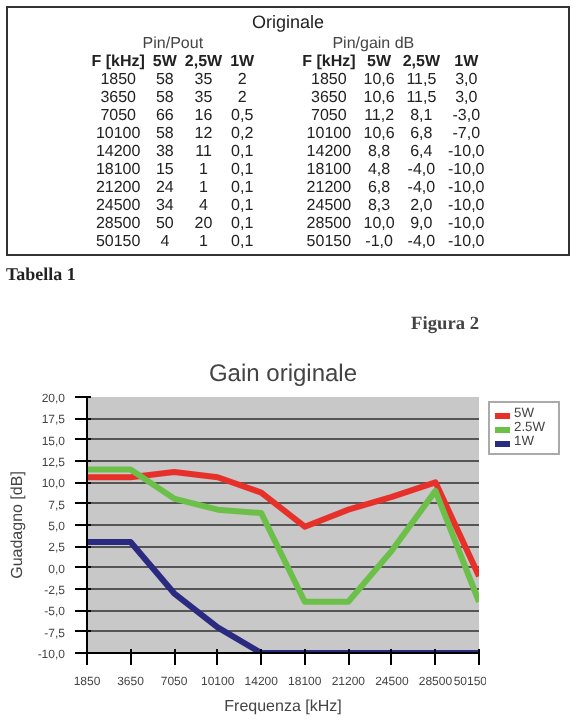 This screenshot has height=720, width=576. Describe the element at coordinates (290, 205) in the screenshot. I see `text: 24500 34 4 0,1 24500 8,3 2,0 -10,0` at that location.